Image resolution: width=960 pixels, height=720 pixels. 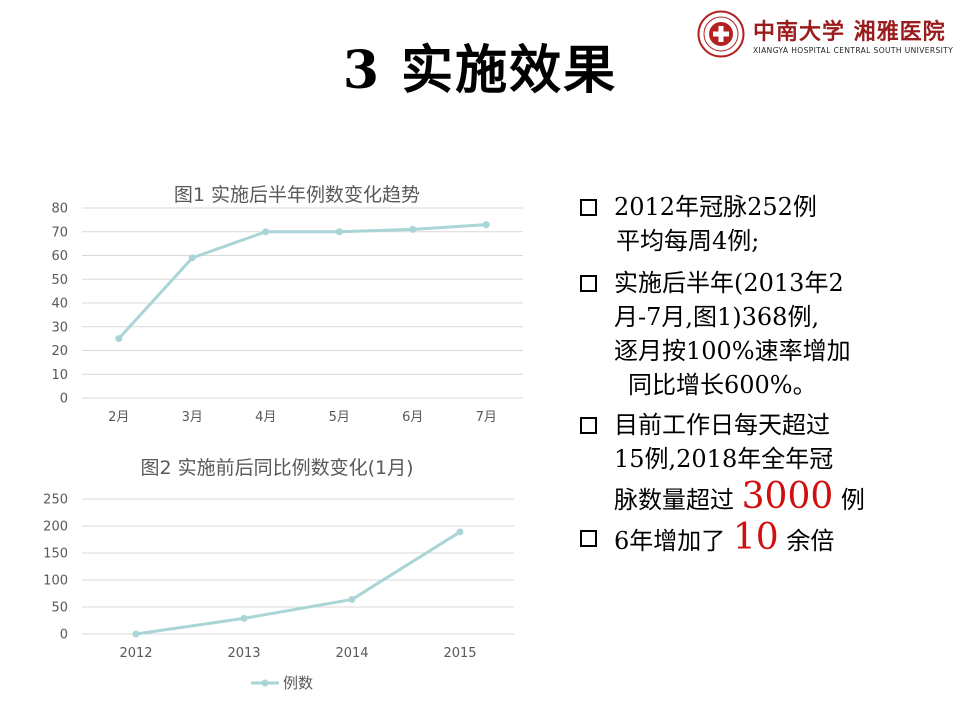 I want to click on chart2-x-tick-label: 2015, so click(x=459, y=653).